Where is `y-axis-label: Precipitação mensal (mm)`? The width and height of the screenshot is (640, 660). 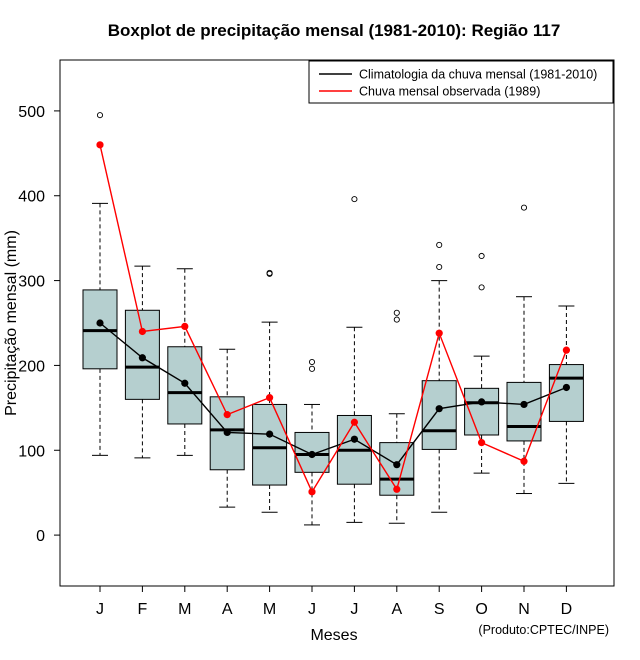 y-axis-label: Precipitação mensal (mm) is located at coordinates (11, 323).